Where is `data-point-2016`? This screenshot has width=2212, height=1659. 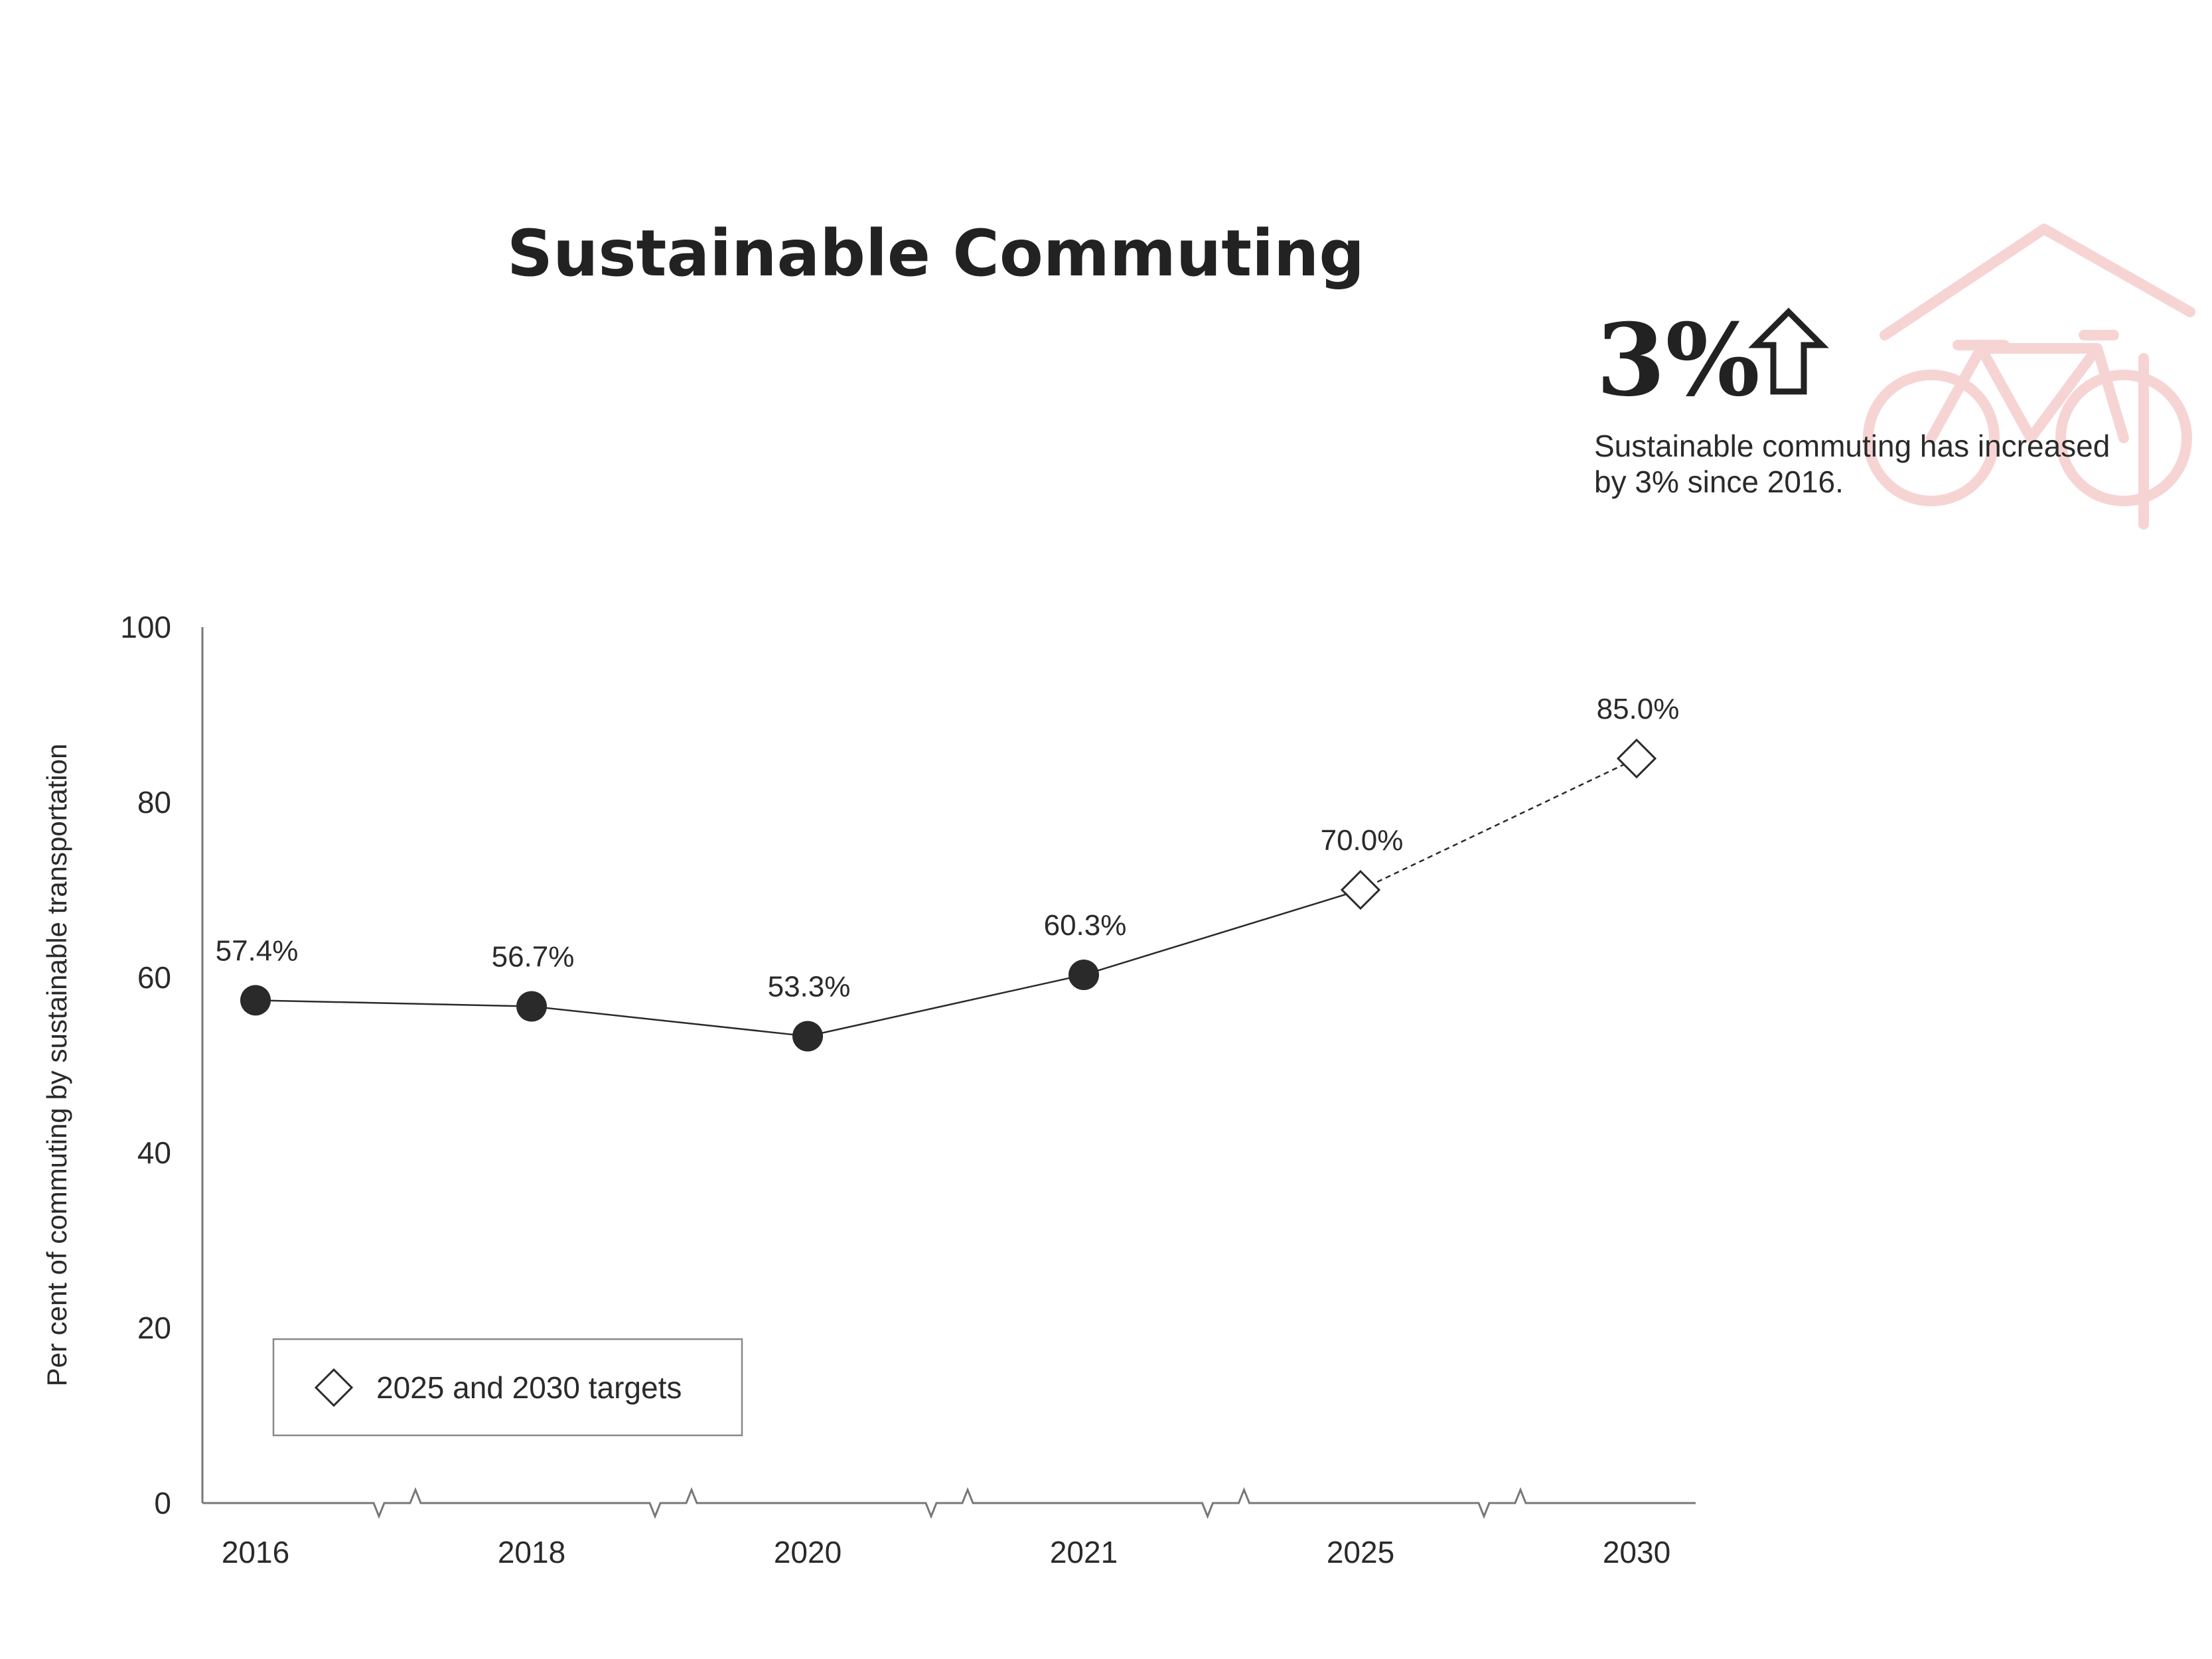 data-point-2016 is located at coordinates (256, 1000).